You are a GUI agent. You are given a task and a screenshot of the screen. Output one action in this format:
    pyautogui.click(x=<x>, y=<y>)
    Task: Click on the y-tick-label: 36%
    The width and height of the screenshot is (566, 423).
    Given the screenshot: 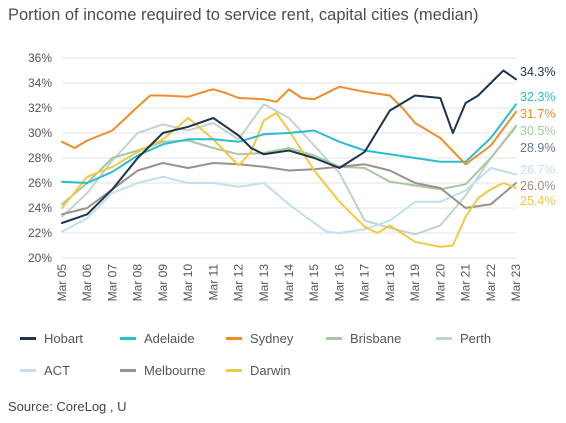 What is the action you would take?
    pyautogui.click(x=40, y=58)
    